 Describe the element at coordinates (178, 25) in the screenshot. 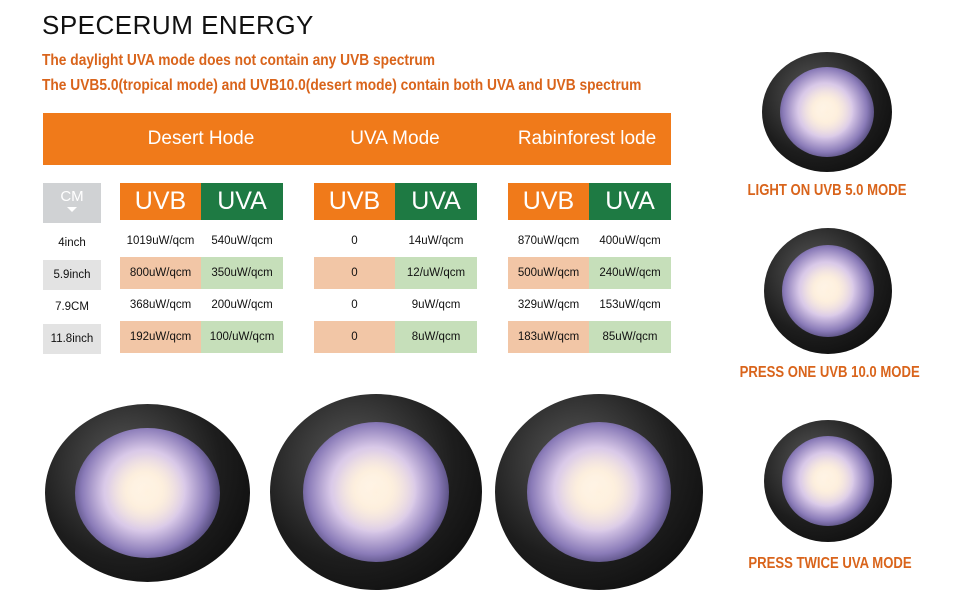

I see `page-title: SPECERUM ENERGY` at that location.